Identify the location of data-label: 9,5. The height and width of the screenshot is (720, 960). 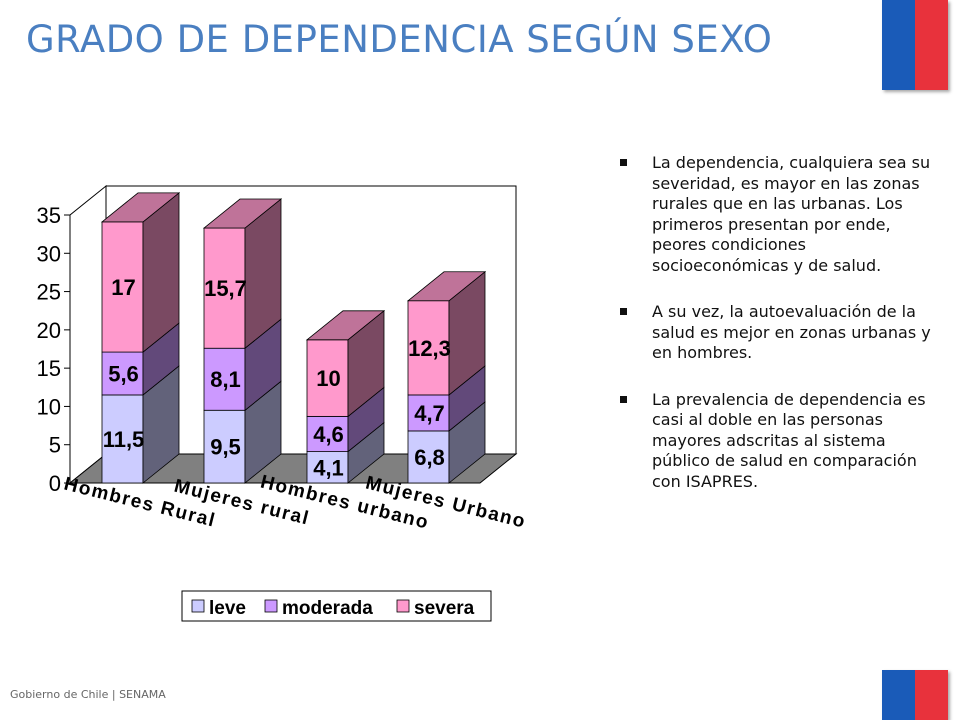
(225, 447).